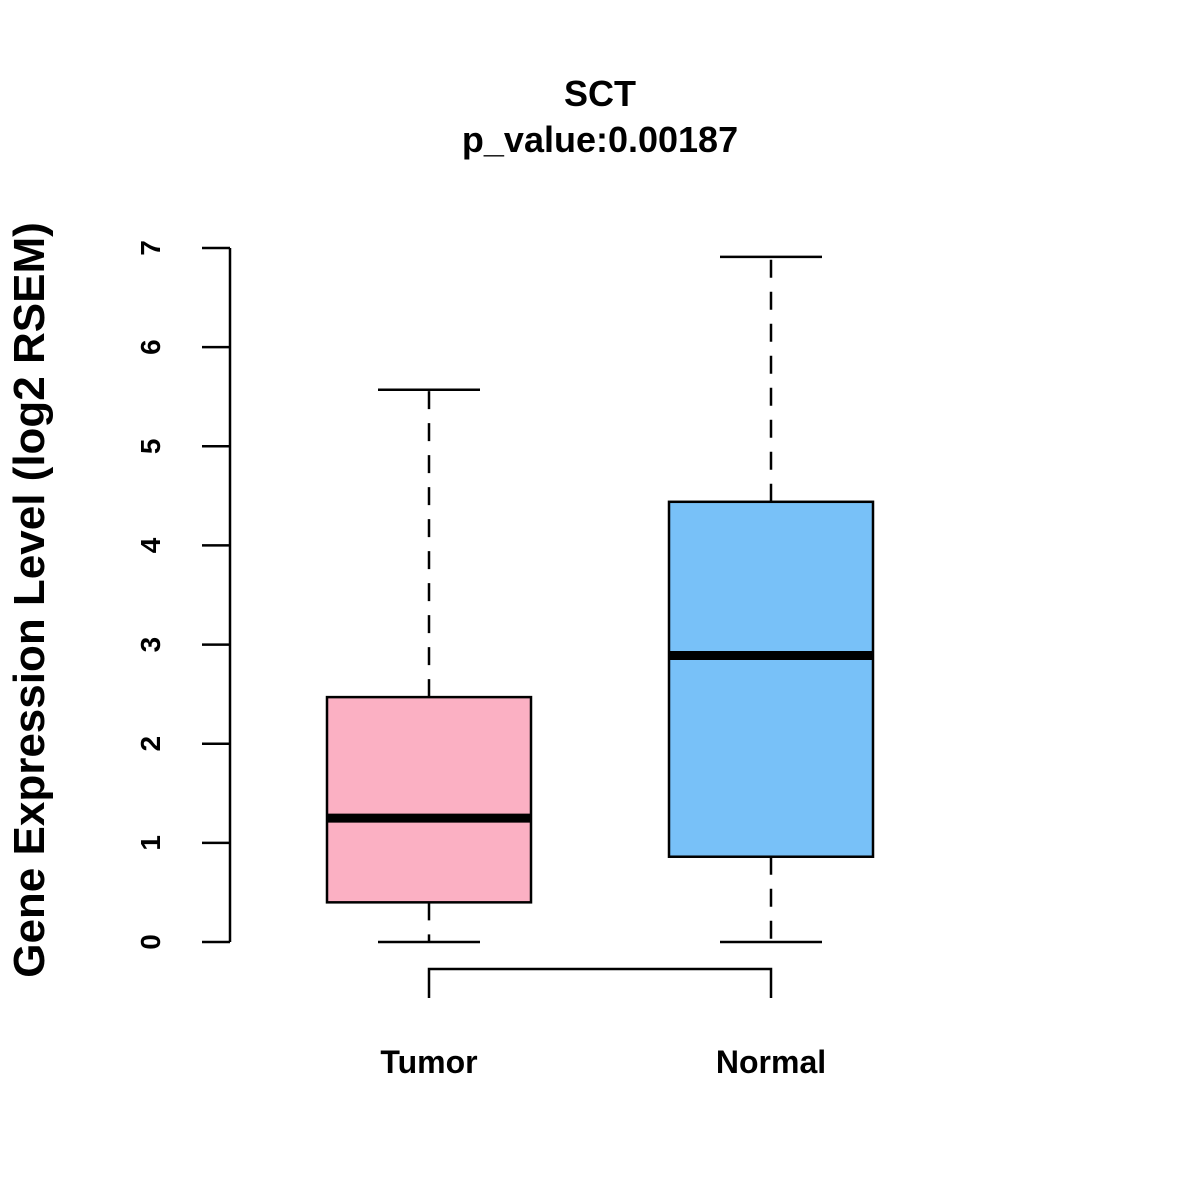 The height and width of the screenshot is (1200, 1200). I want to click on y-tick-label: 5, so click(150, 446).